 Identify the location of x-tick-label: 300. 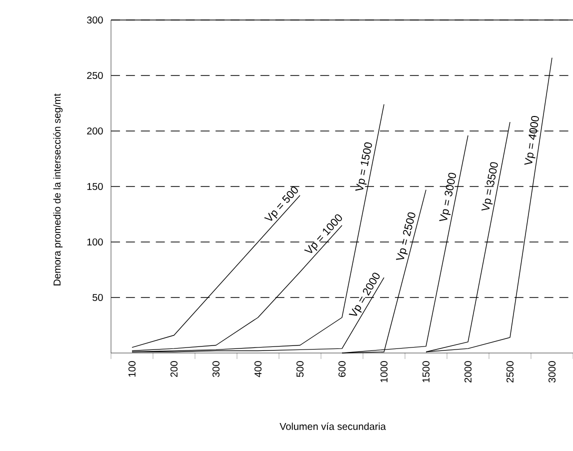
(216, 369).